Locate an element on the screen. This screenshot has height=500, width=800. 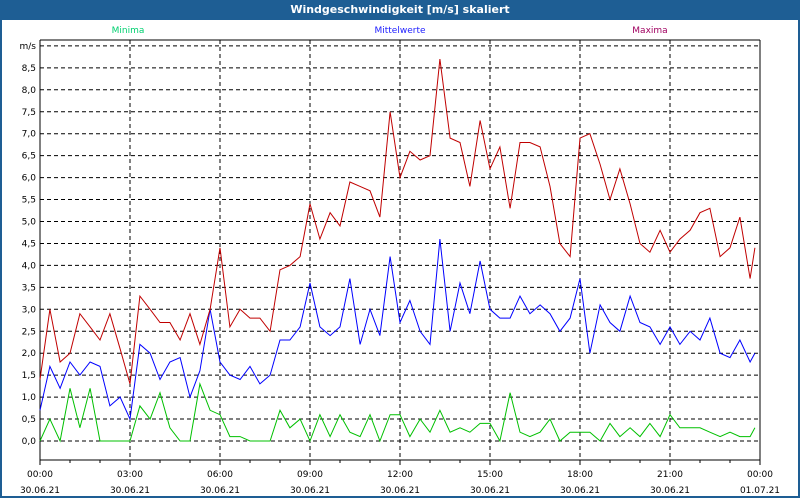
x-tick-time: 09:00 is located at coordinates (310, 475).